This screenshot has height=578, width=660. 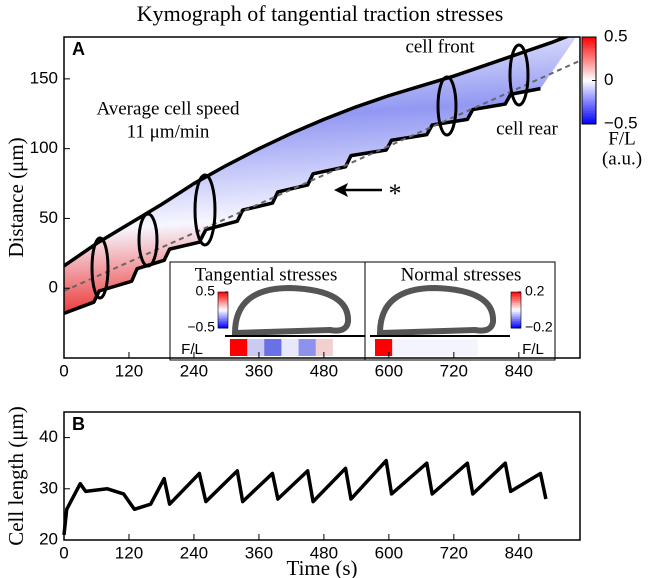 What do you see at coordinates (48, 538) in the screenshot?
I see `y-tick-label: 20` at bounding box center [48, 538].